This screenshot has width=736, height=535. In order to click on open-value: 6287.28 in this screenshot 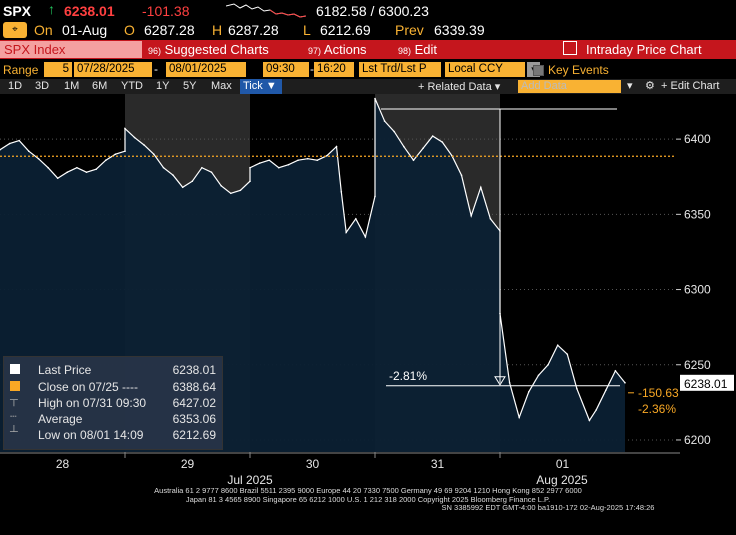, I will do `click(169, 30)`.